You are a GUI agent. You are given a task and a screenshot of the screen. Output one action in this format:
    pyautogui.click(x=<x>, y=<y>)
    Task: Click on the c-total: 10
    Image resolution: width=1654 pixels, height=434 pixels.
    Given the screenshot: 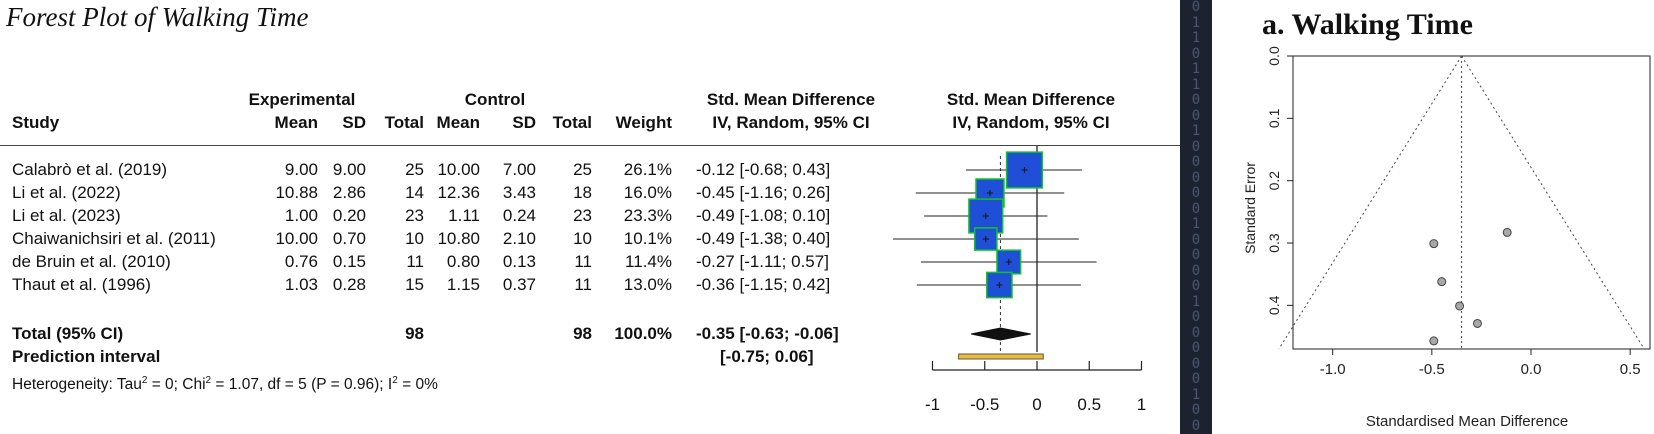 What is the action you would take?
    pyautogui.click(x=582, y=238)
    